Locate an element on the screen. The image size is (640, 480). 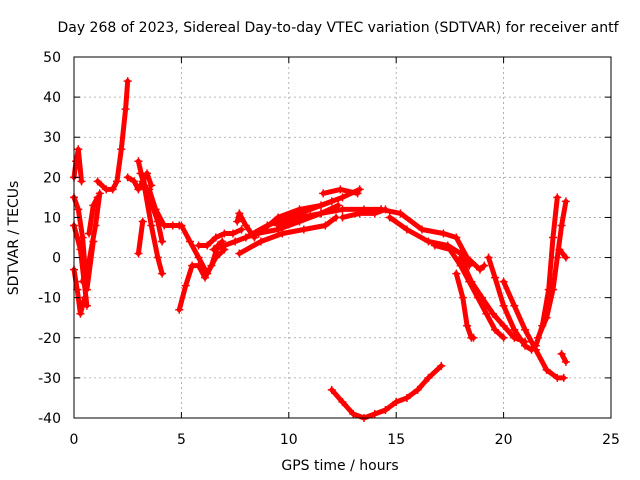
series-arc-x is located at coordinates (433, 239).